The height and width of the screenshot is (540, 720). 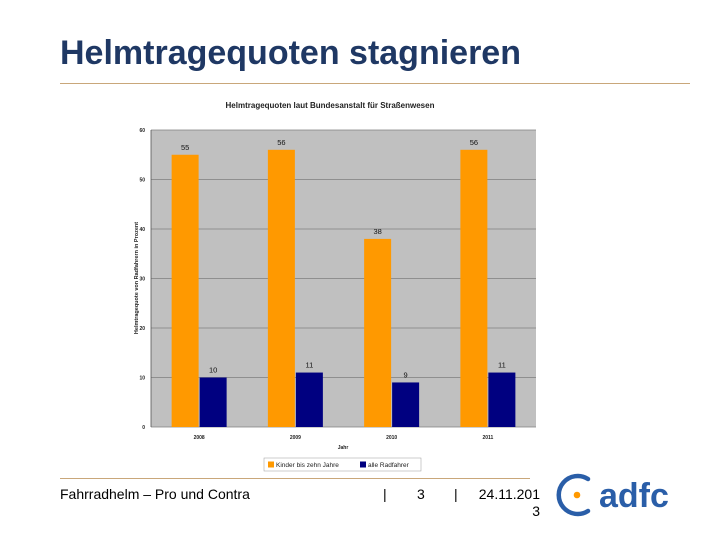 I want to click on bar-alle-2009, so click(x=309, y=399).